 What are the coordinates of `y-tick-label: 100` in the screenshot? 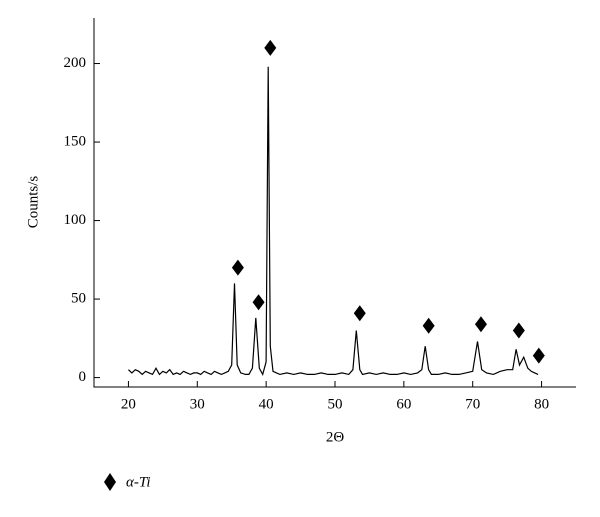 It's located at (75, 220).